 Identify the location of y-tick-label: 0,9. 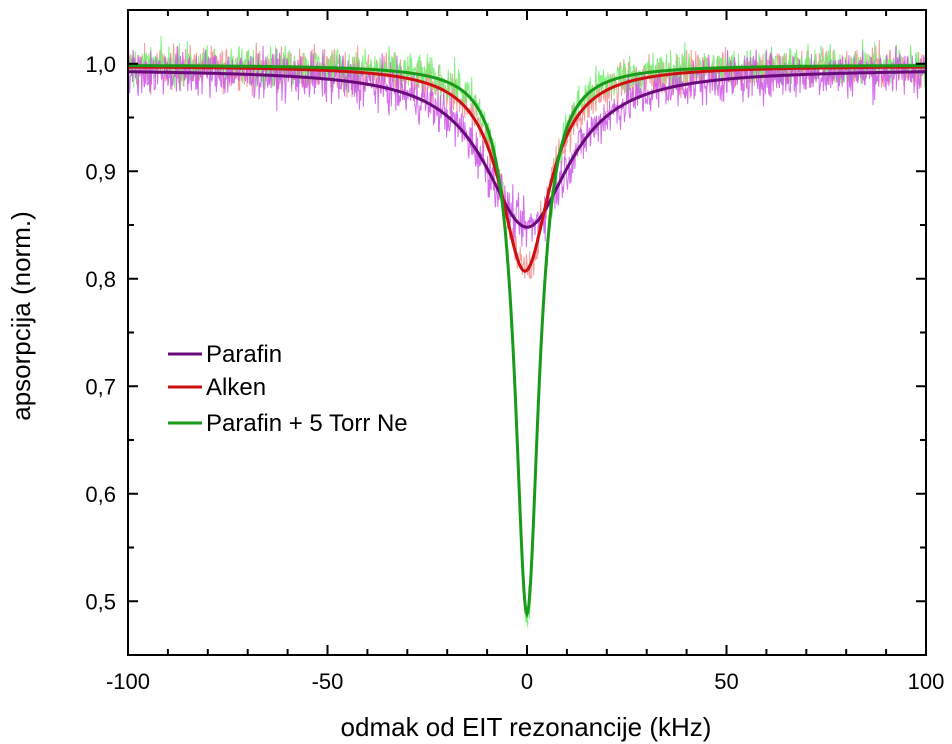
(100, 171).